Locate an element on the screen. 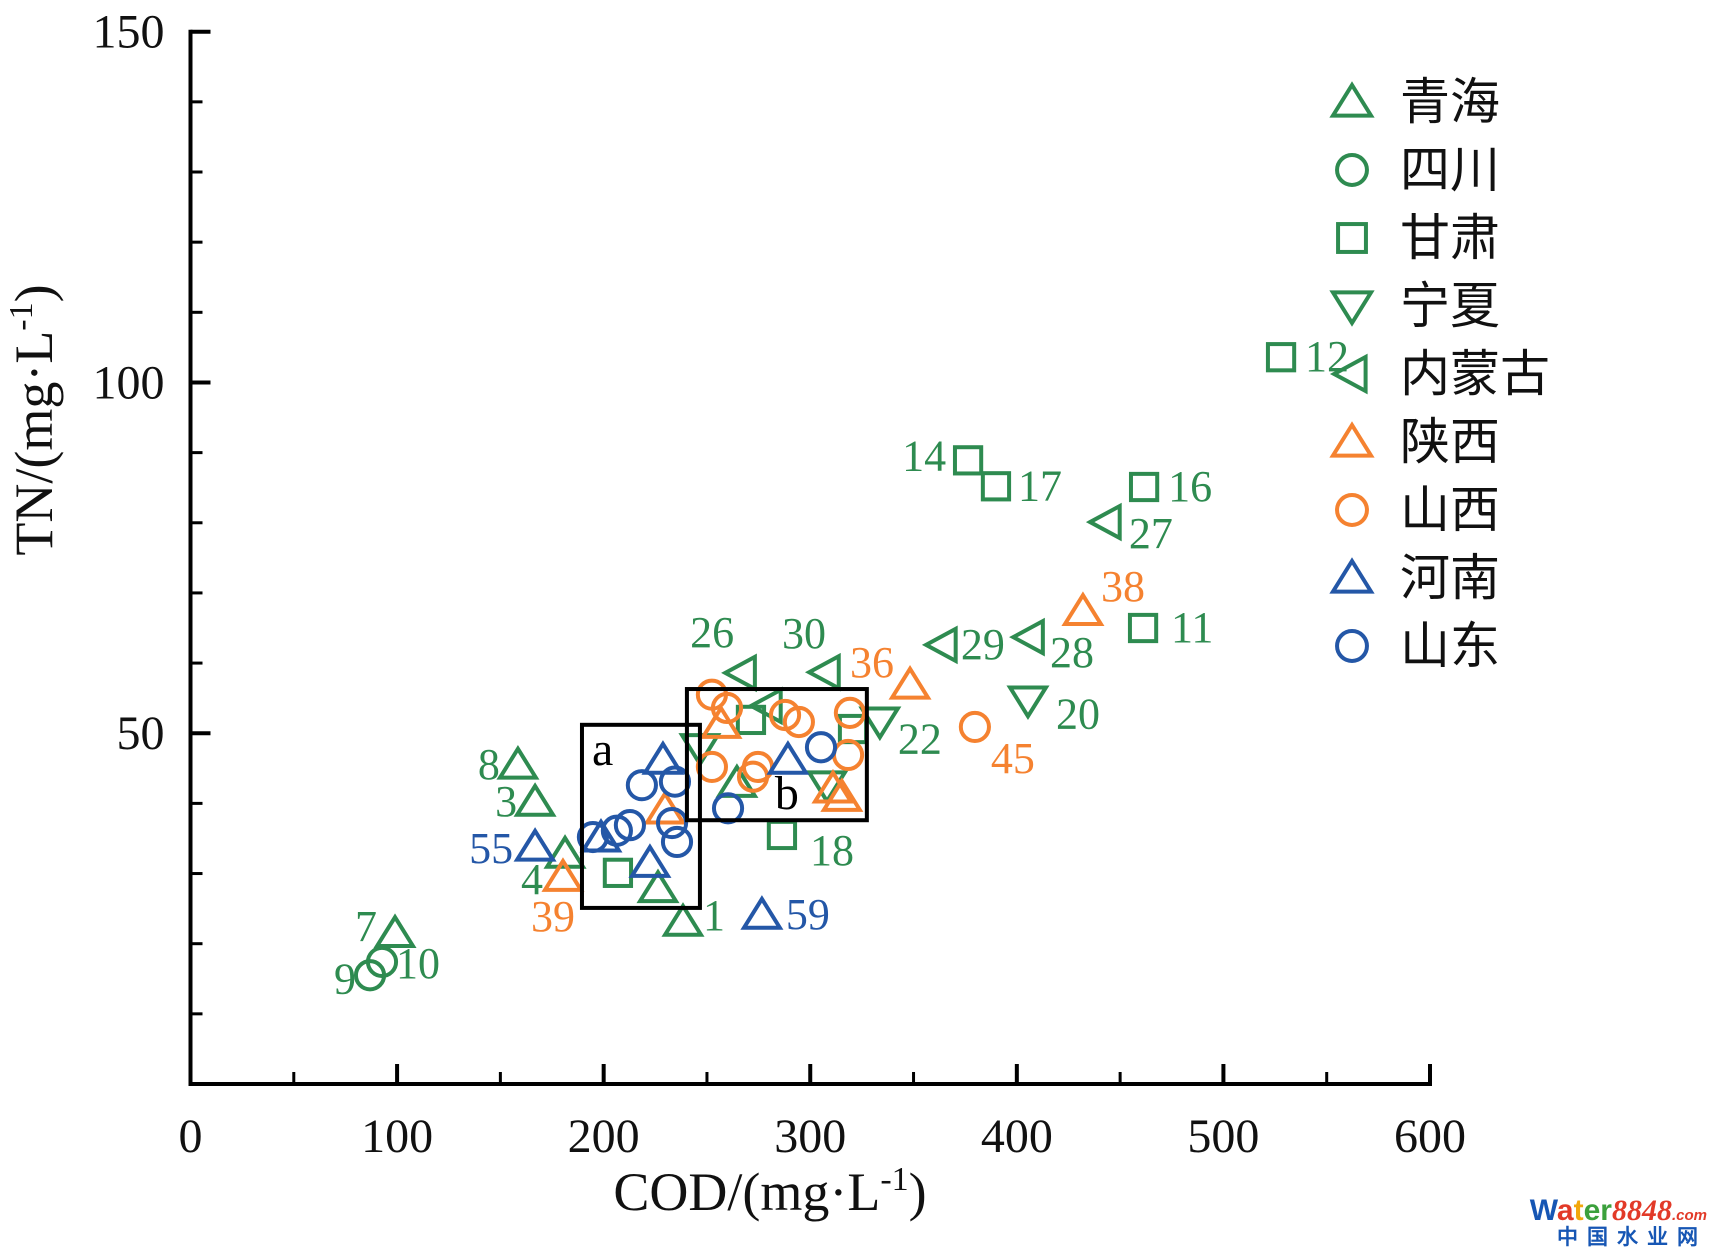 The height and width of the screenshot is (1255, 1715). series-henan: 55 59 is located at coordinates (649, 839).